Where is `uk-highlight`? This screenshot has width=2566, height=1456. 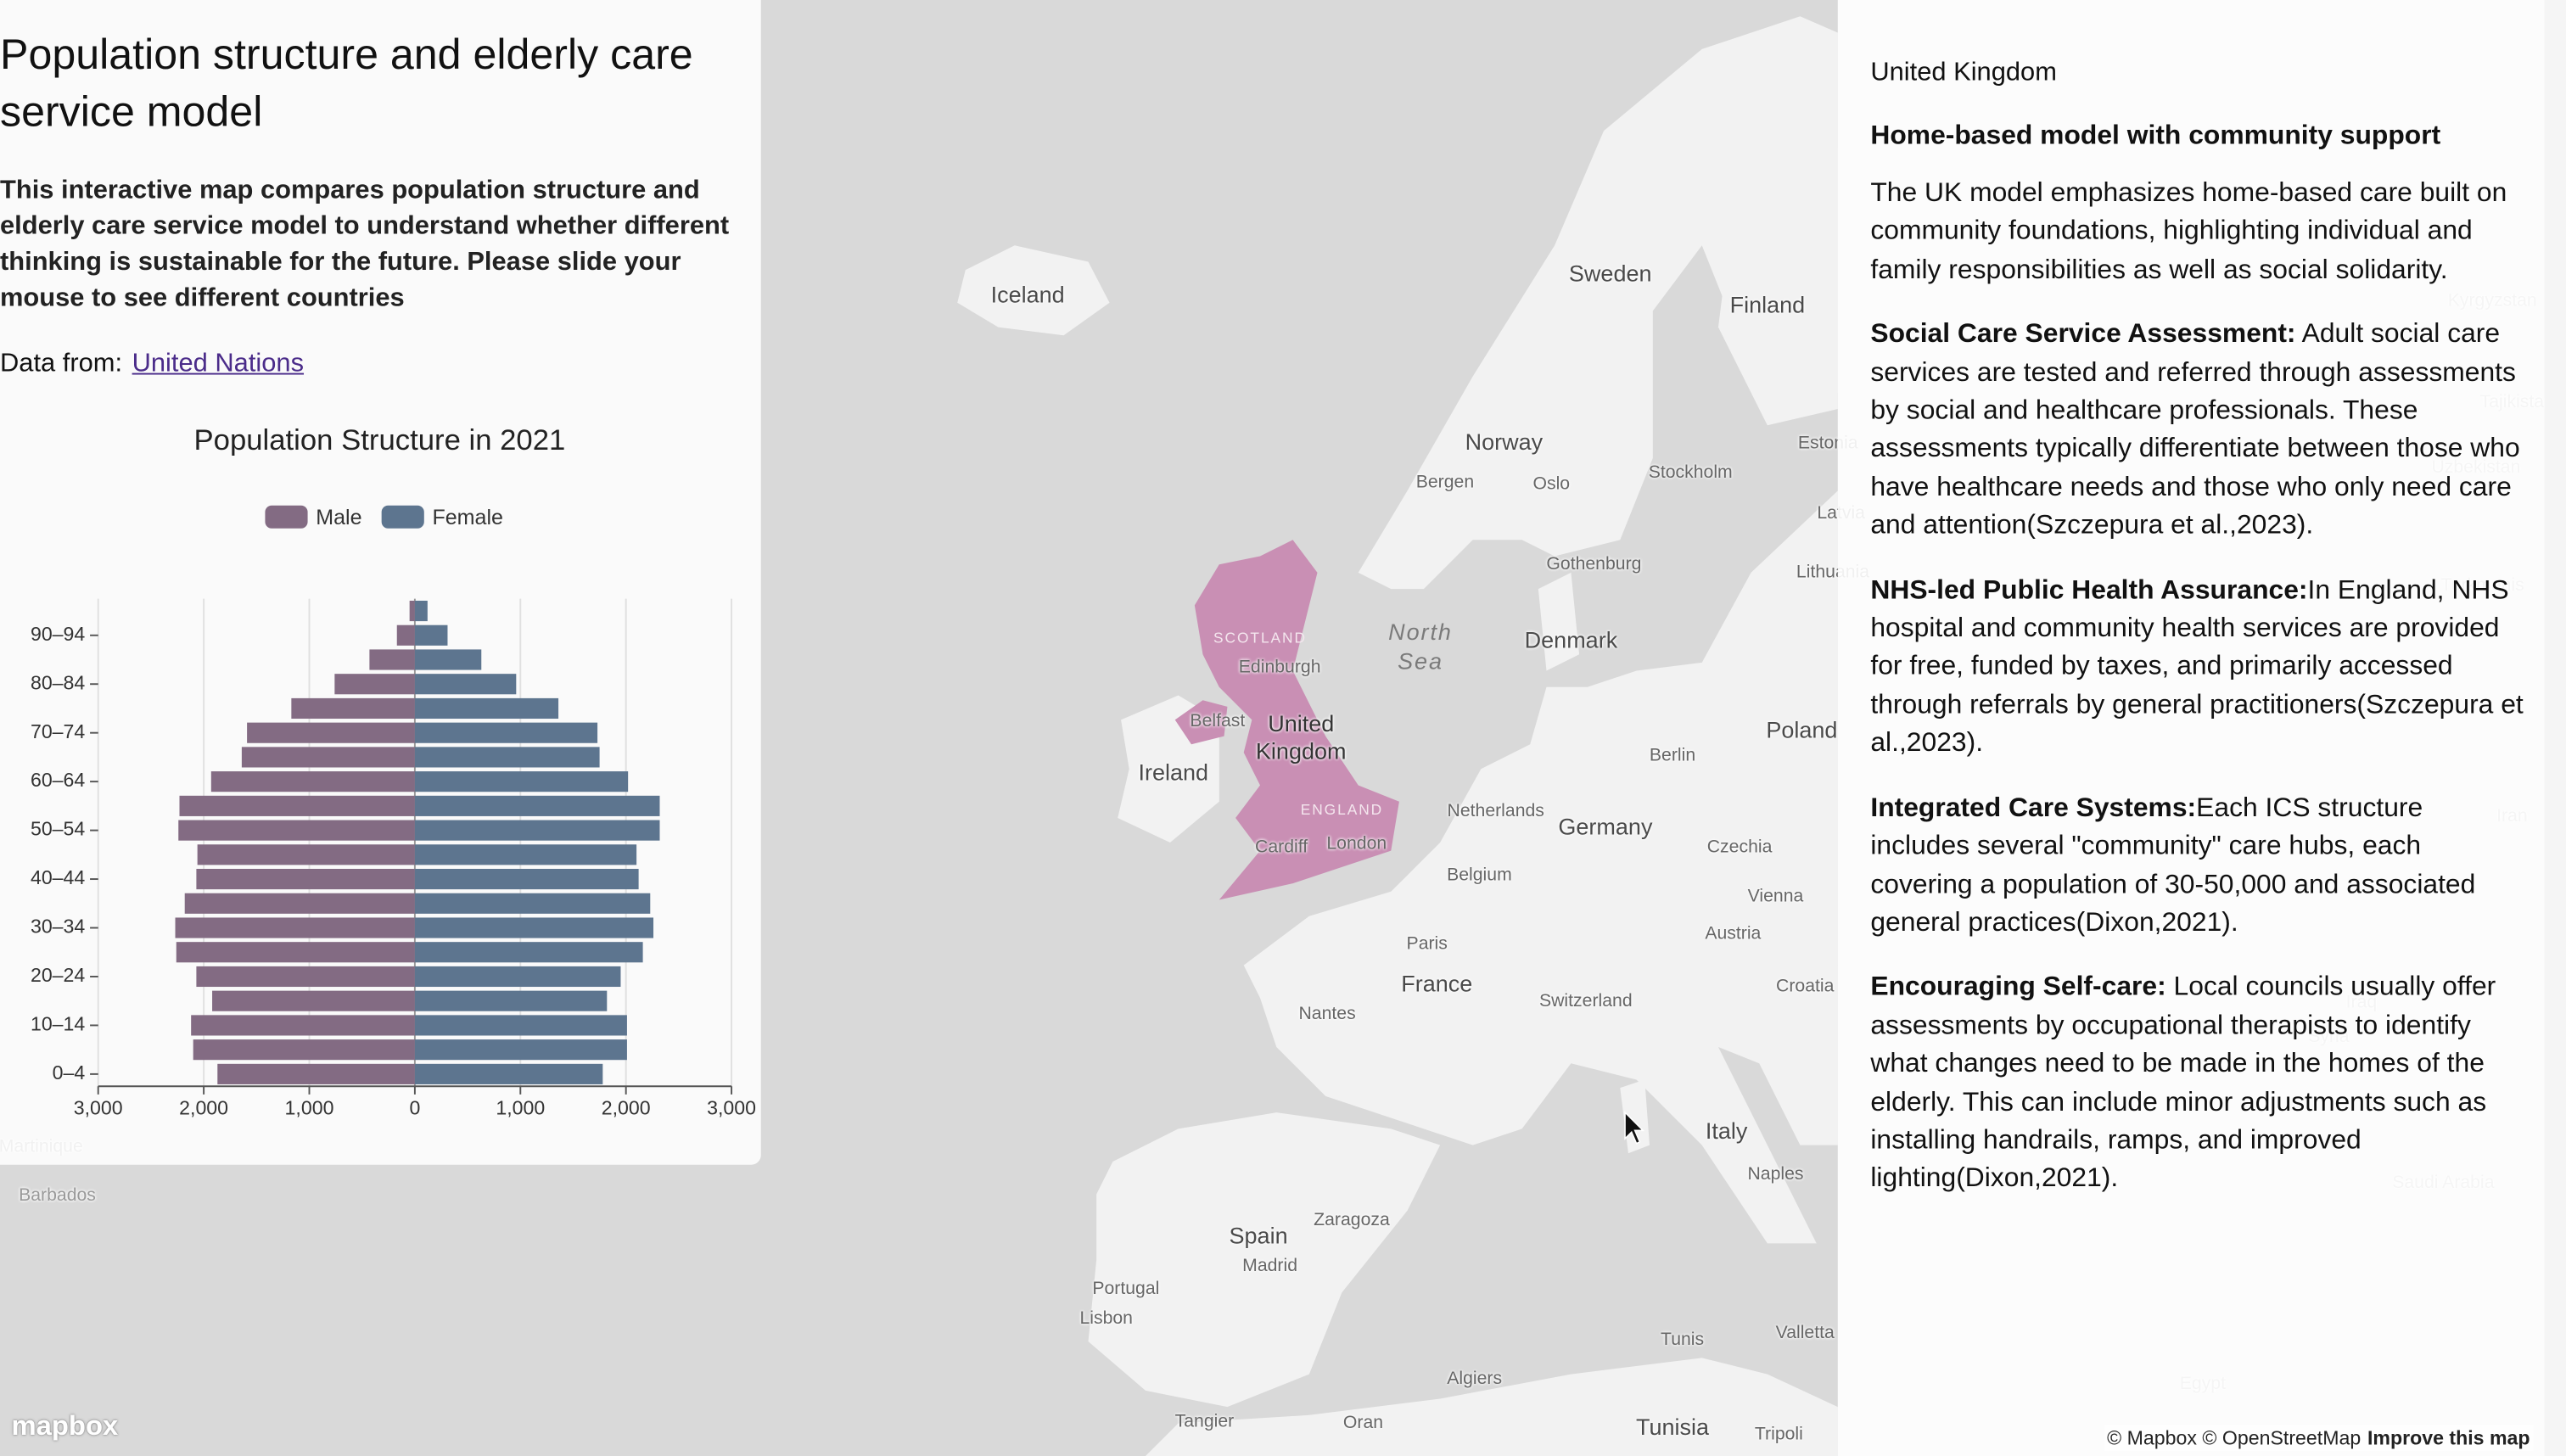
uk-highlight is located at coordinates (1296, 720).